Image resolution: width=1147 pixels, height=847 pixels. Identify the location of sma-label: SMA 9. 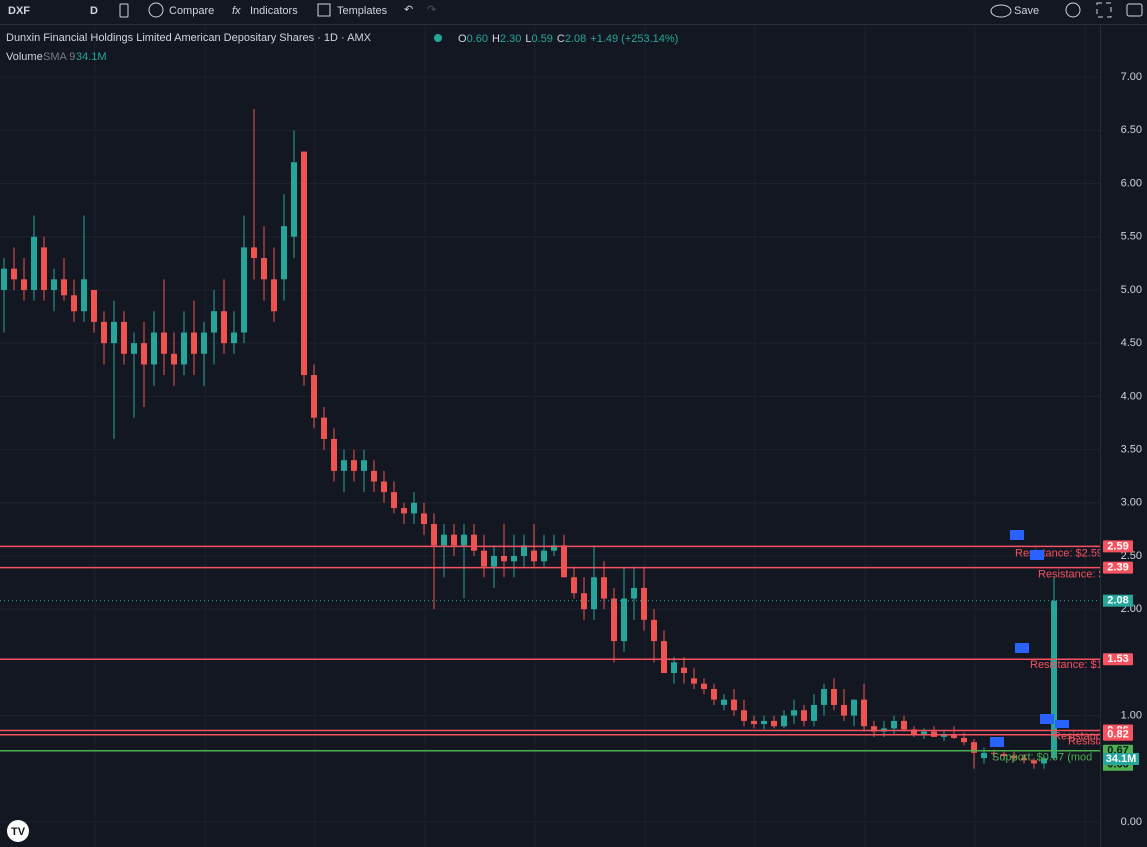
(59, 57).